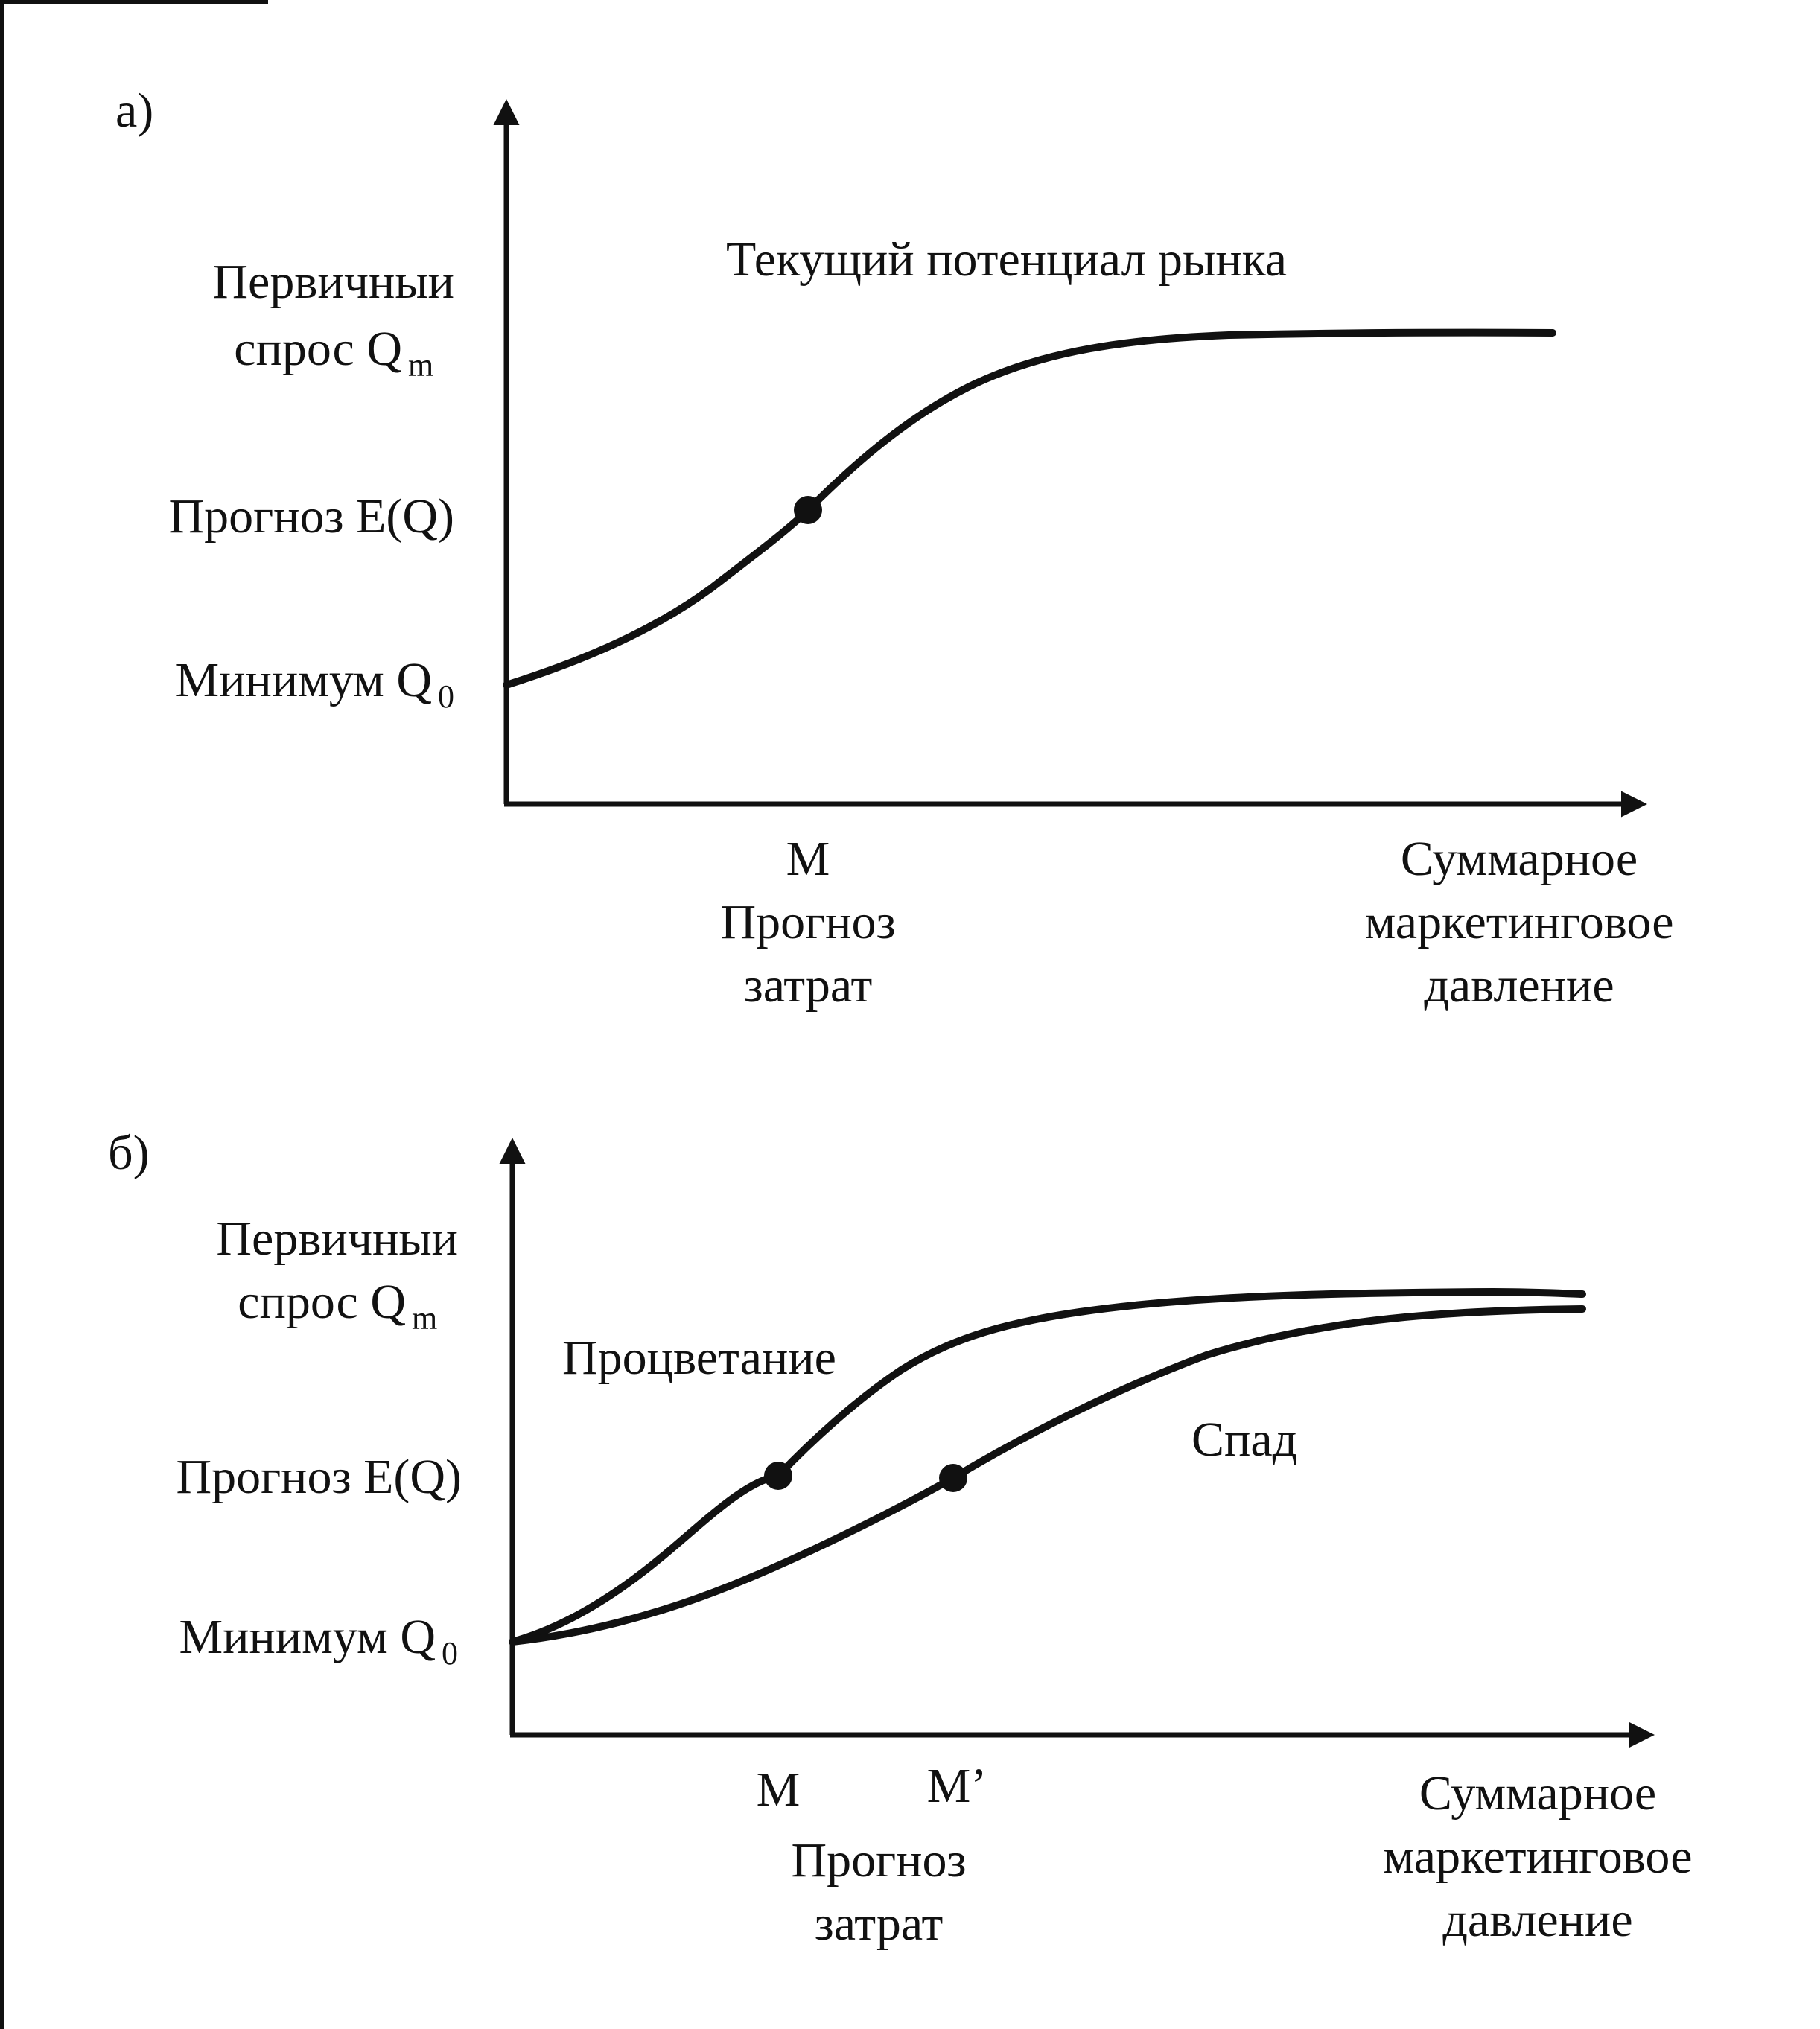 This screenshot has height=2029, width=1820. I want to click on panel-b-forecast-label: Прогноз E(Q), so click(319, 1477).